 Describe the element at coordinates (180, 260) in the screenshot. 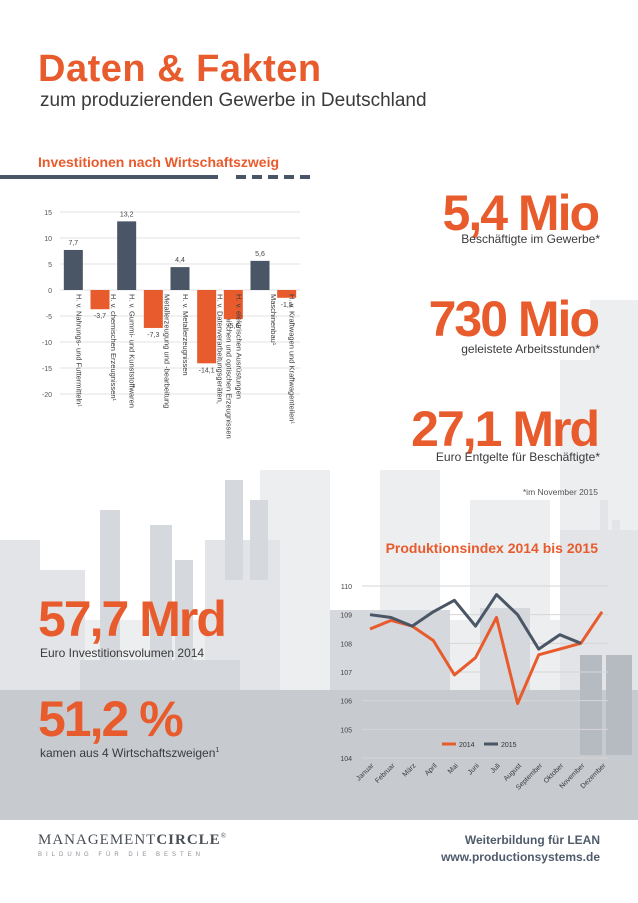

I see `bar-value-label: 4,4` at that location.